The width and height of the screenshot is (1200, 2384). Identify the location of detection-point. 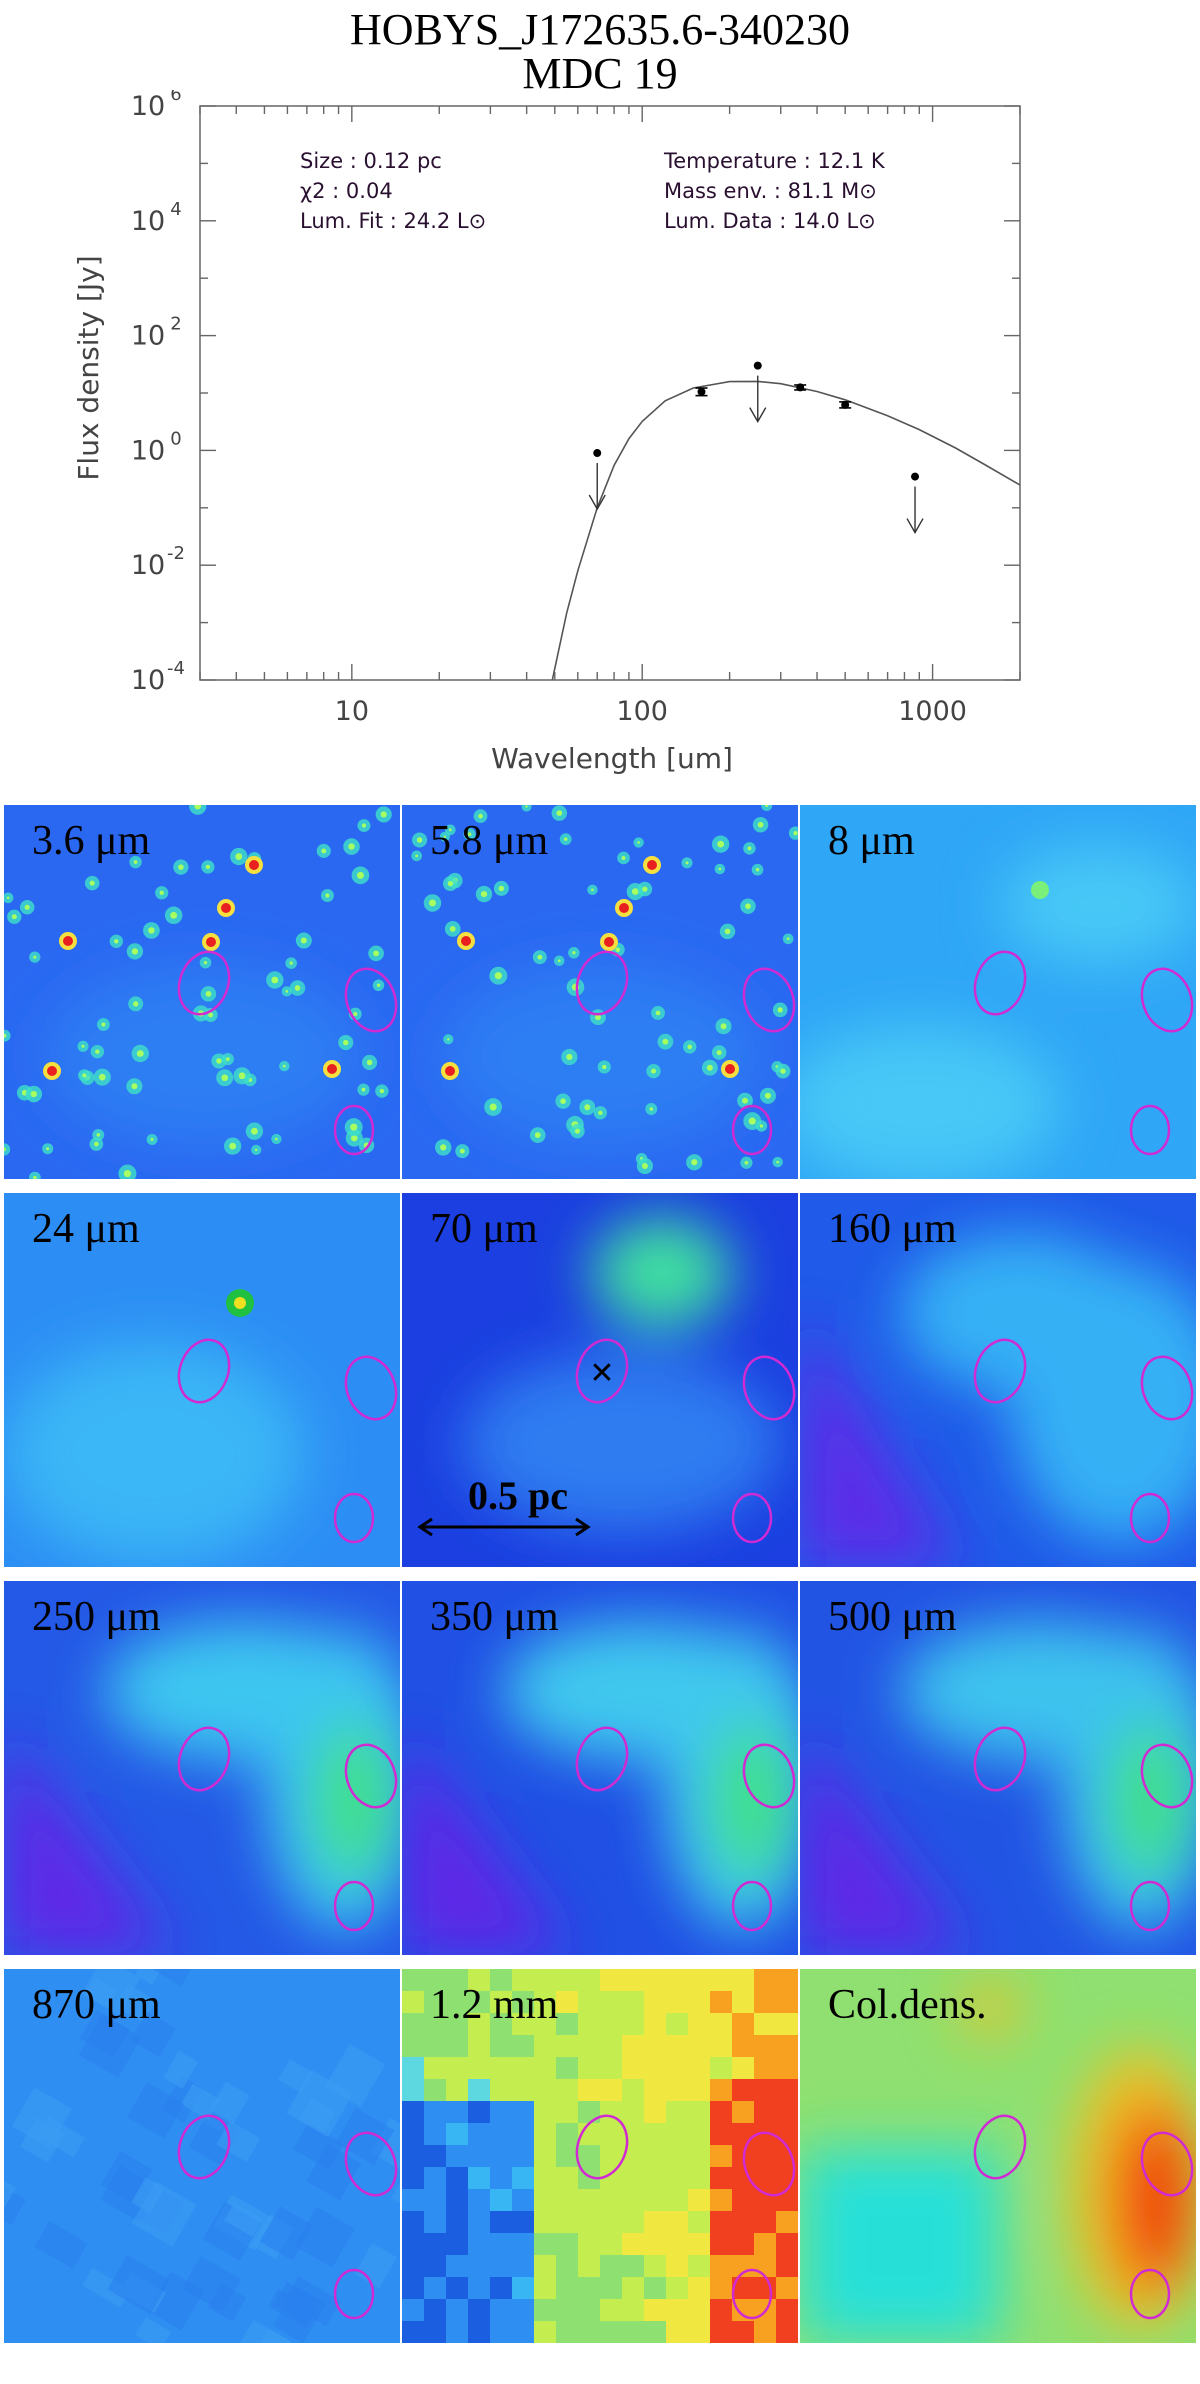
(800, 387).